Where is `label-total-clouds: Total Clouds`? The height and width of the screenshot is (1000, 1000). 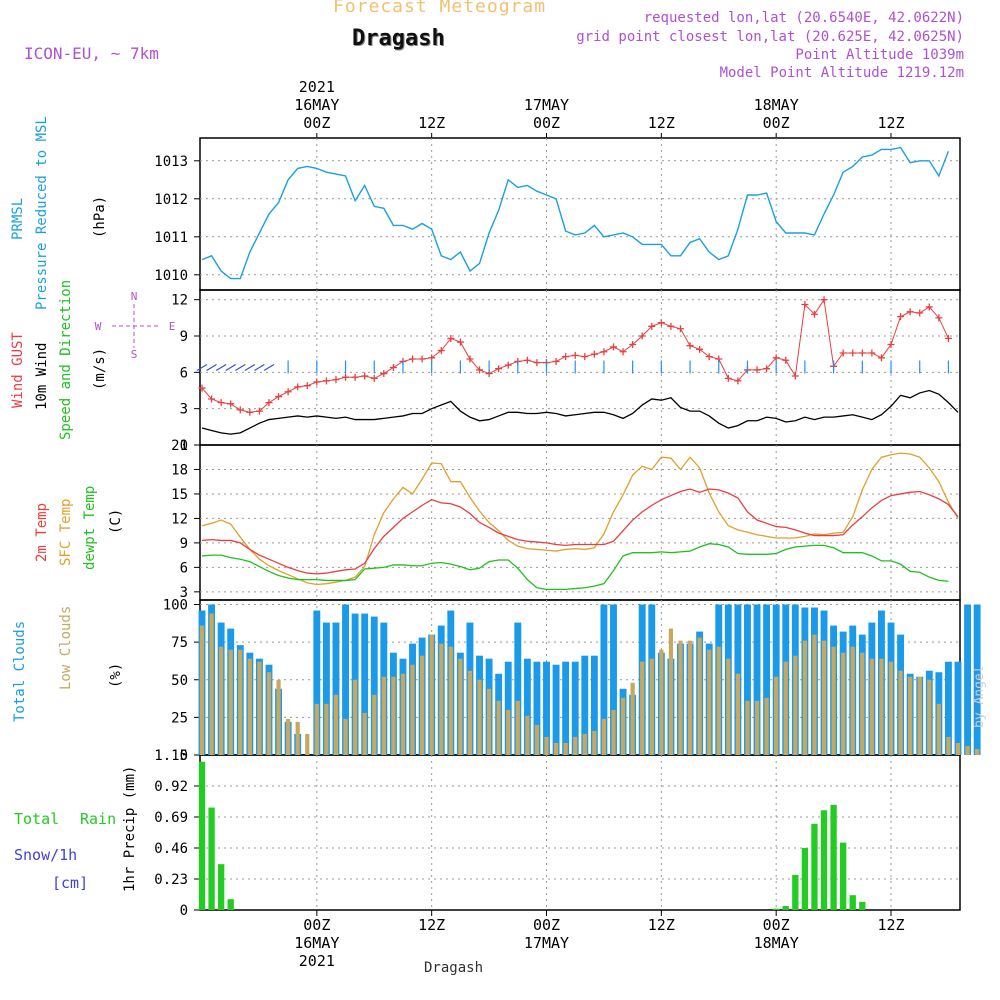
label-total-clouds: Total Clouds is located at coordinates (20, 671).